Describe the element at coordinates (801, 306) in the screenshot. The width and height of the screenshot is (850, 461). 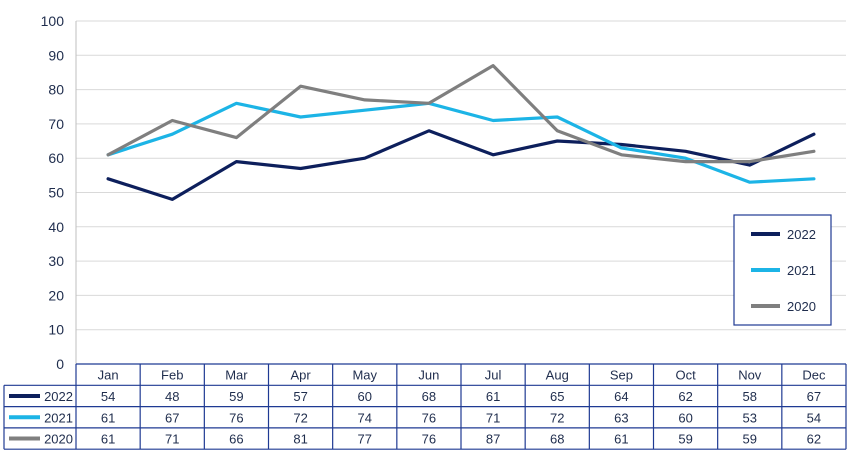
I see `legend-label: 2020` at that location.